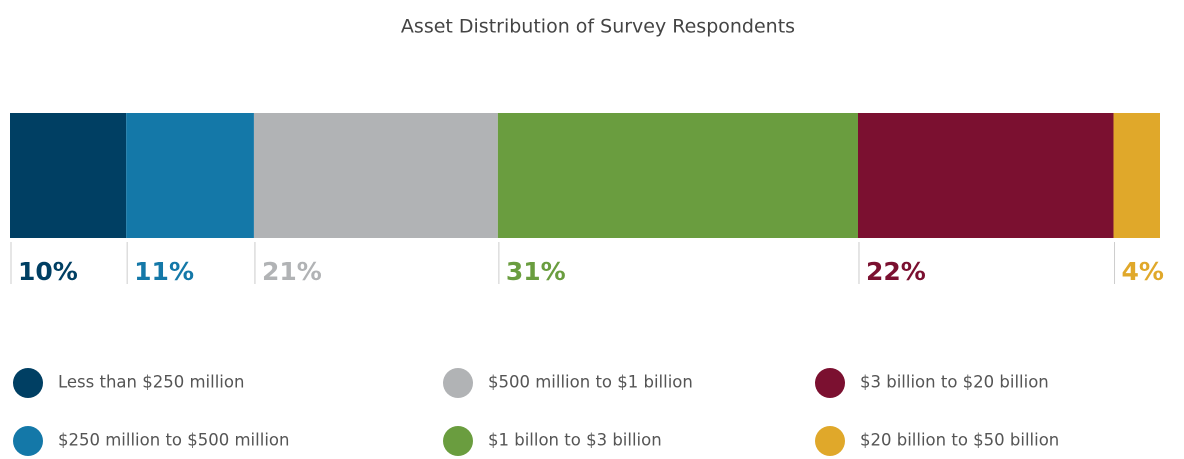 The width and height of the screenshot is (1184, 459). Describe the element at coordinates (598, 27) in the screenshot. I see `chart-title: Asset Distribution of Survey Respondents` at that location.